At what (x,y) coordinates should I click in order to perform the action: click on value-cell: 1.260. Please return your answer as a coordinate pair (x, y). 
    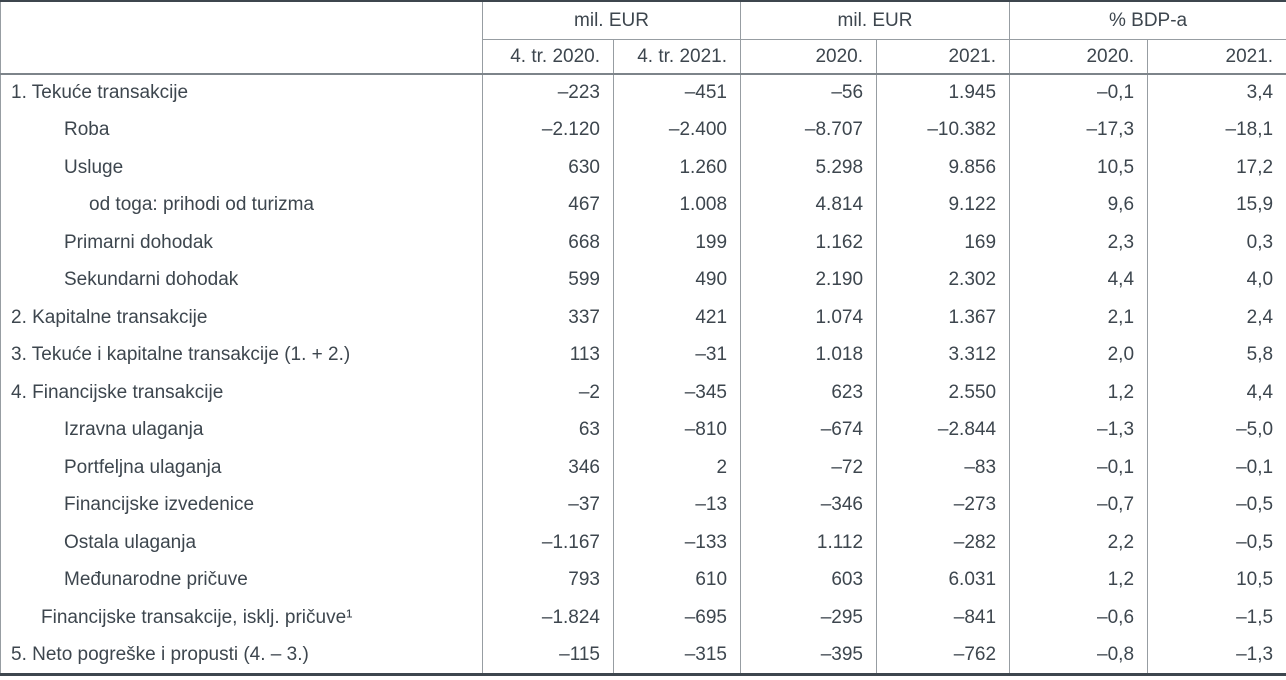
    Looking at the image, I should click on (676, 168).